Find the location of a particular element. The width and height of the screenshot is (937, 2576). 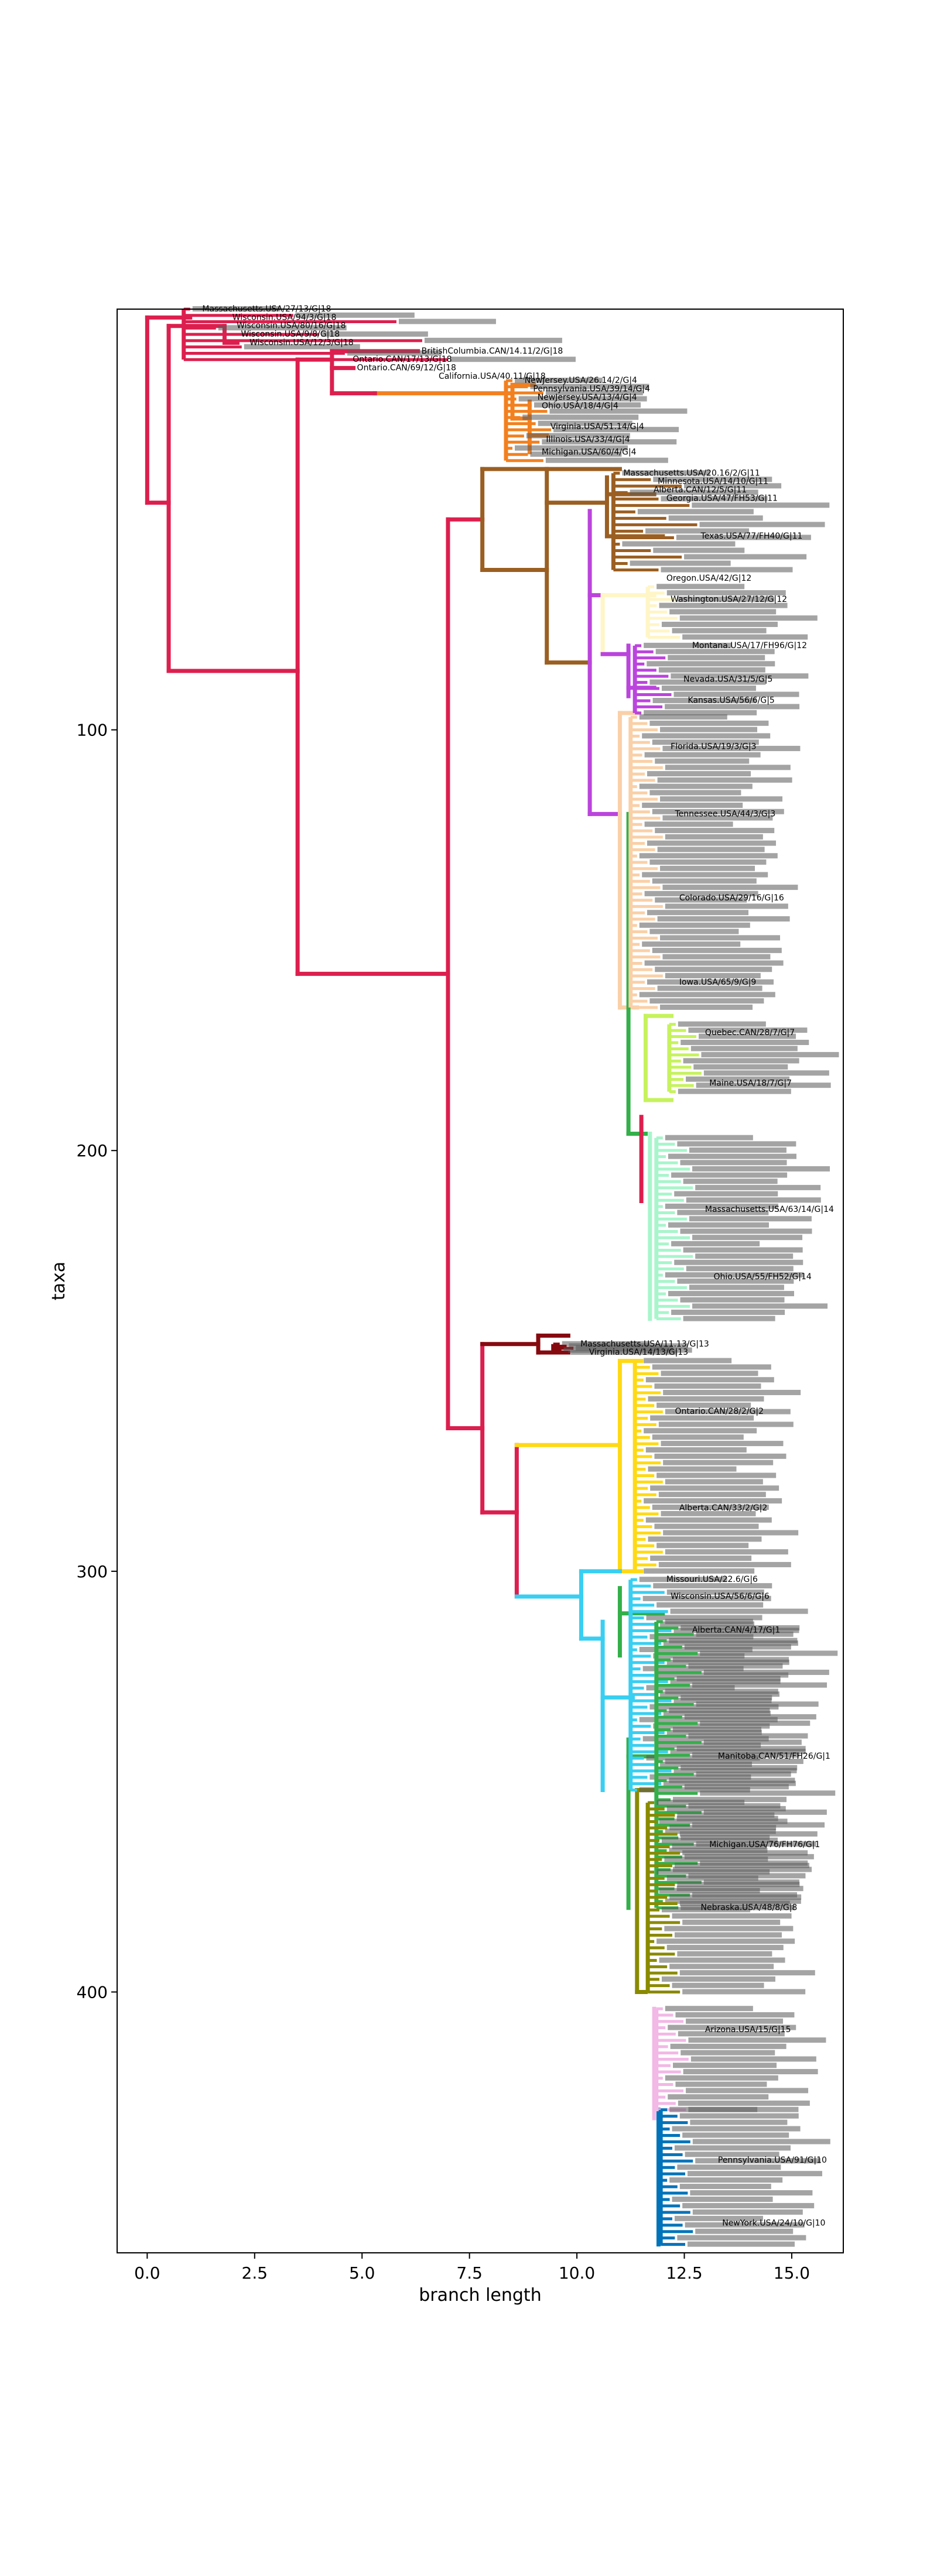

leaf-label: Florida.USA/19/3/G|3 is located at coordinates (713, 746).